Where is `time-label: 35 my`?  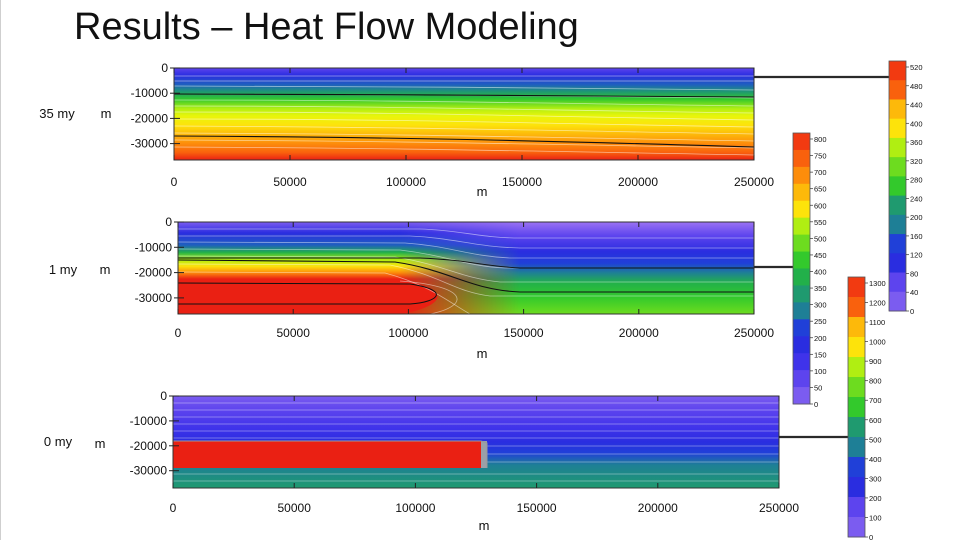
time-label: 35 my is located at coordinates (57, 113).